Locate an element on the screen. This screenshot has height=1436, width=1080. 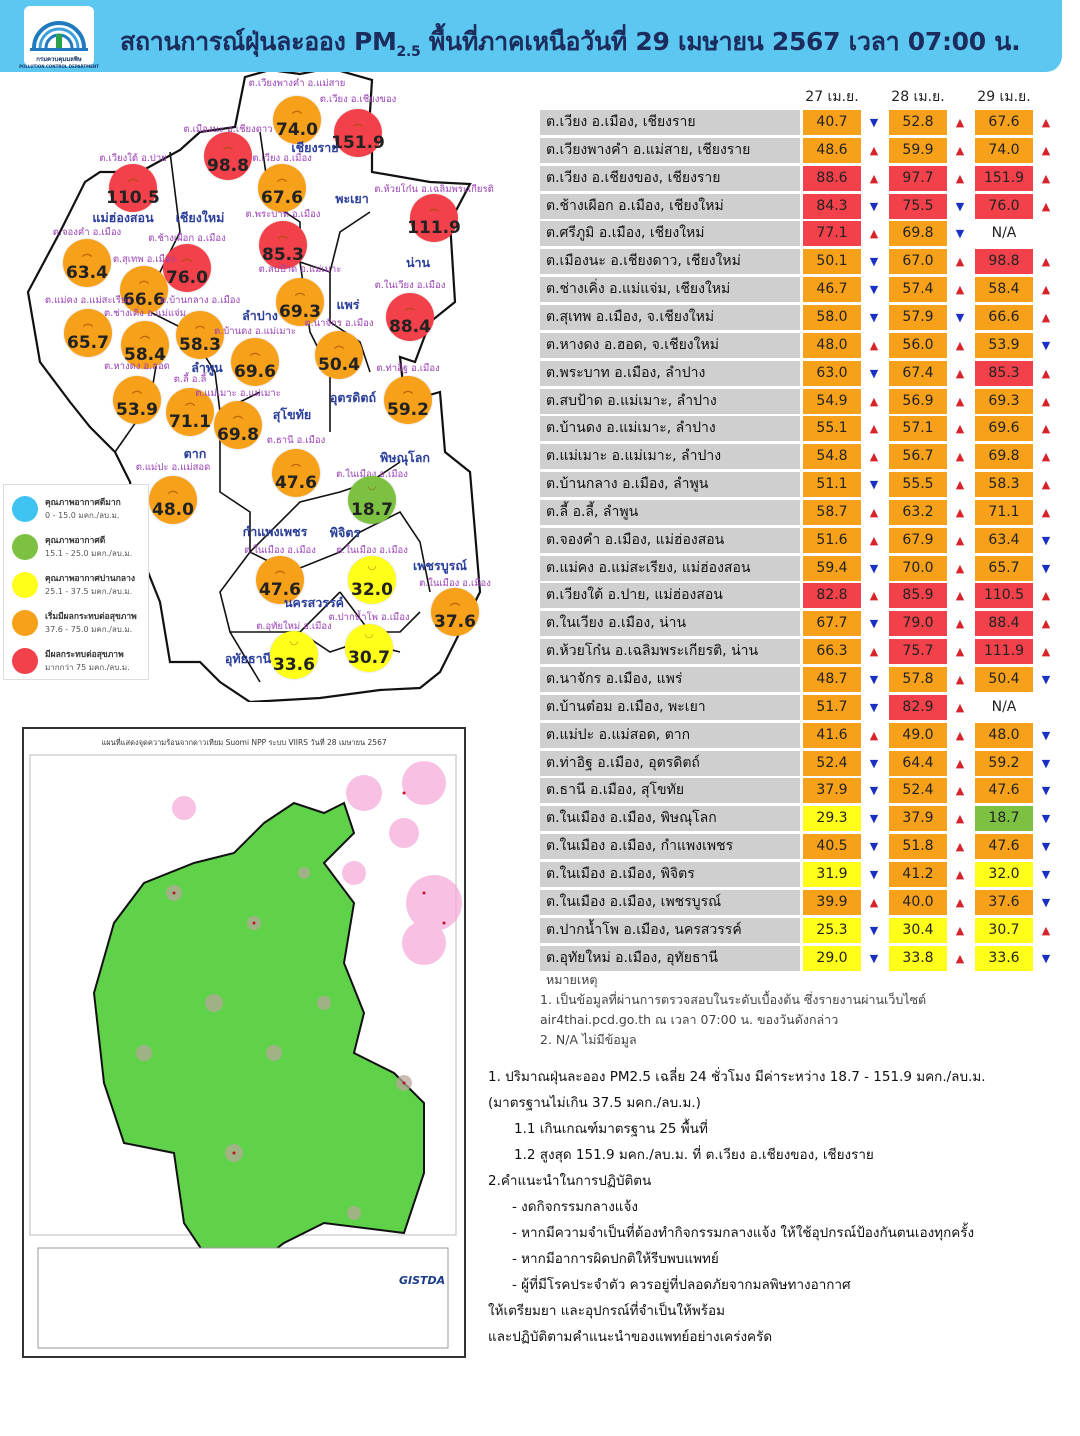
station-name: ต.ในเมือง อ.เมือง, พิจิตร is located at coordinates (670, 874).